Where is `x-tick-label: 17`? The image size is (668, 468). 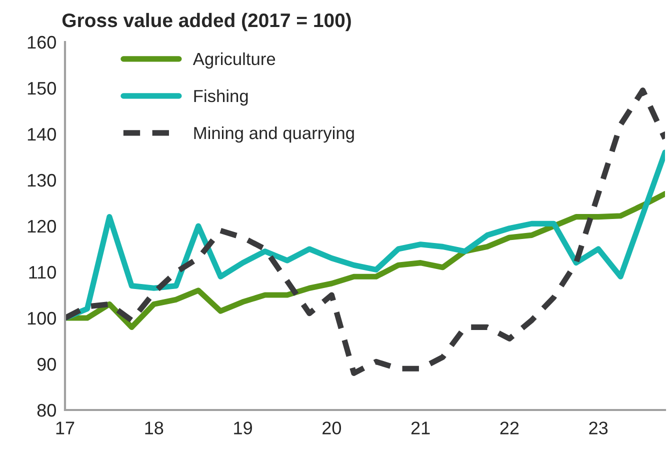 x-tick-label: 17 is located at coordinates (65, 428).